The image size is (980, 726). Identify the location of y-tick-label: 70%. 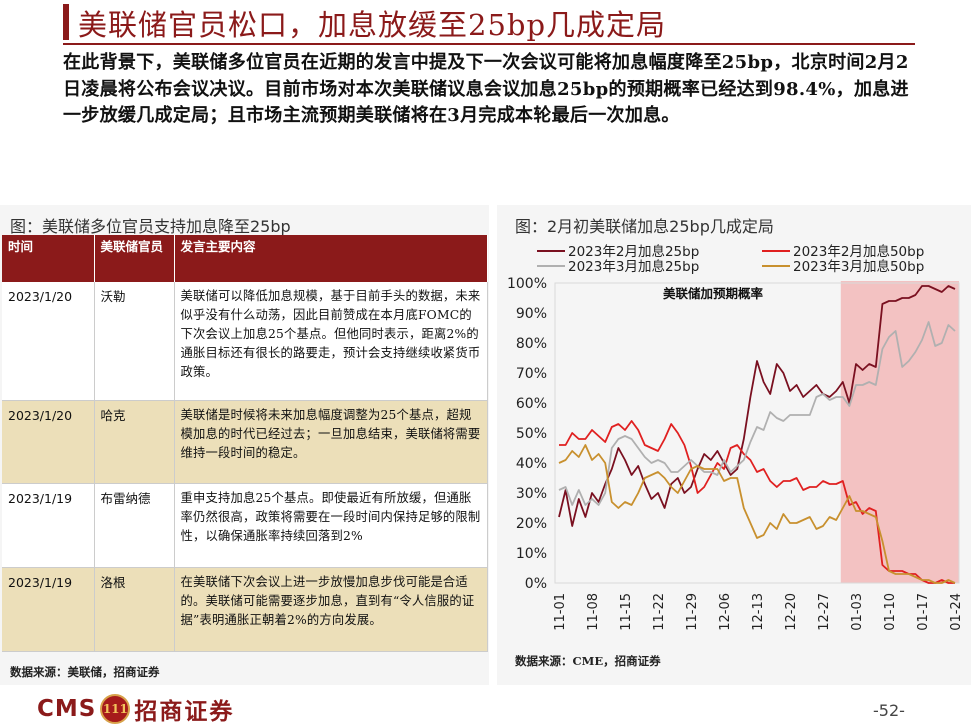
(531, 374).